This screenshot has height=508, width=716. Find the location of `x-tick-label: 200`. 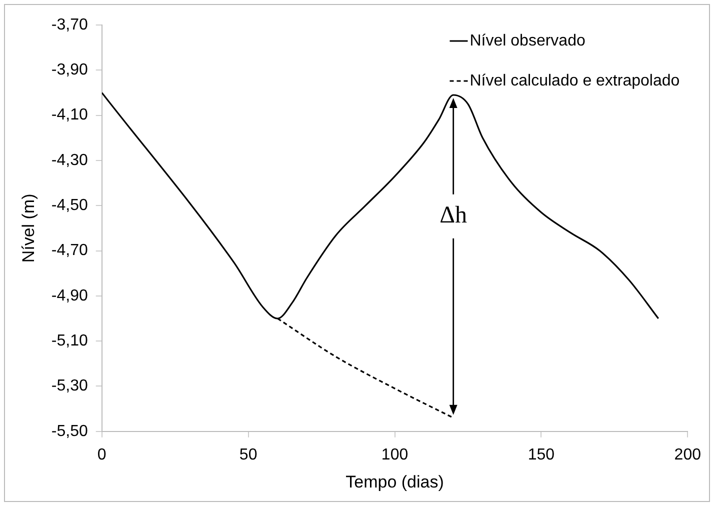

x-tick-label: 200 is located at coordinates (688, 455).